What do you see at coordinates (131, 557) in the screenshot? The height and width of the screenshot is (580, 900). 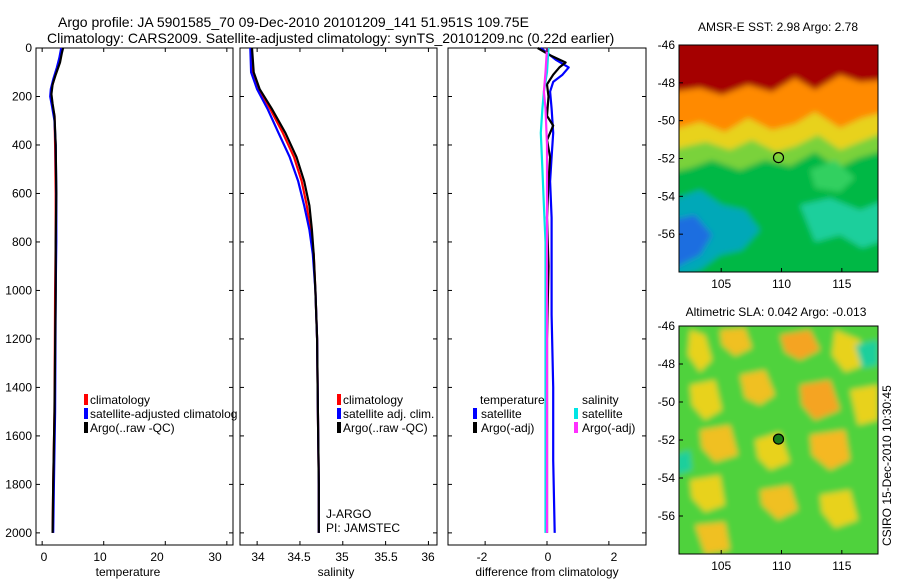 I see `temperature-ticks: 0 10 20 30` at bounding box center [131, 557].